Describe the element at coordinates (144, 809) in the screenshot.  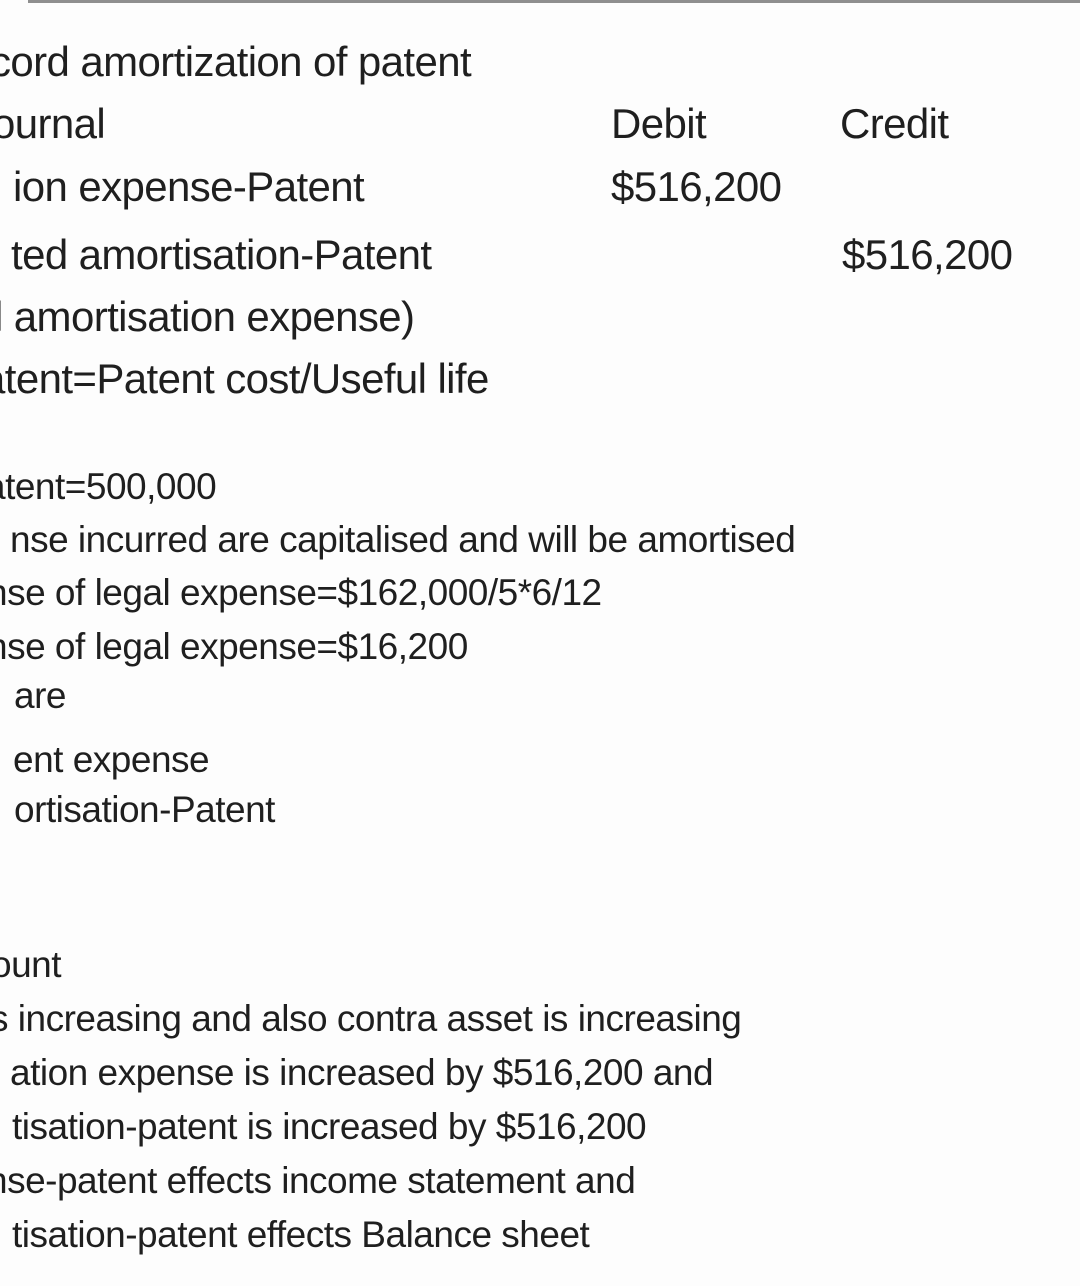
I see `amortisation-account-line: ortisation-Patent` at that location.